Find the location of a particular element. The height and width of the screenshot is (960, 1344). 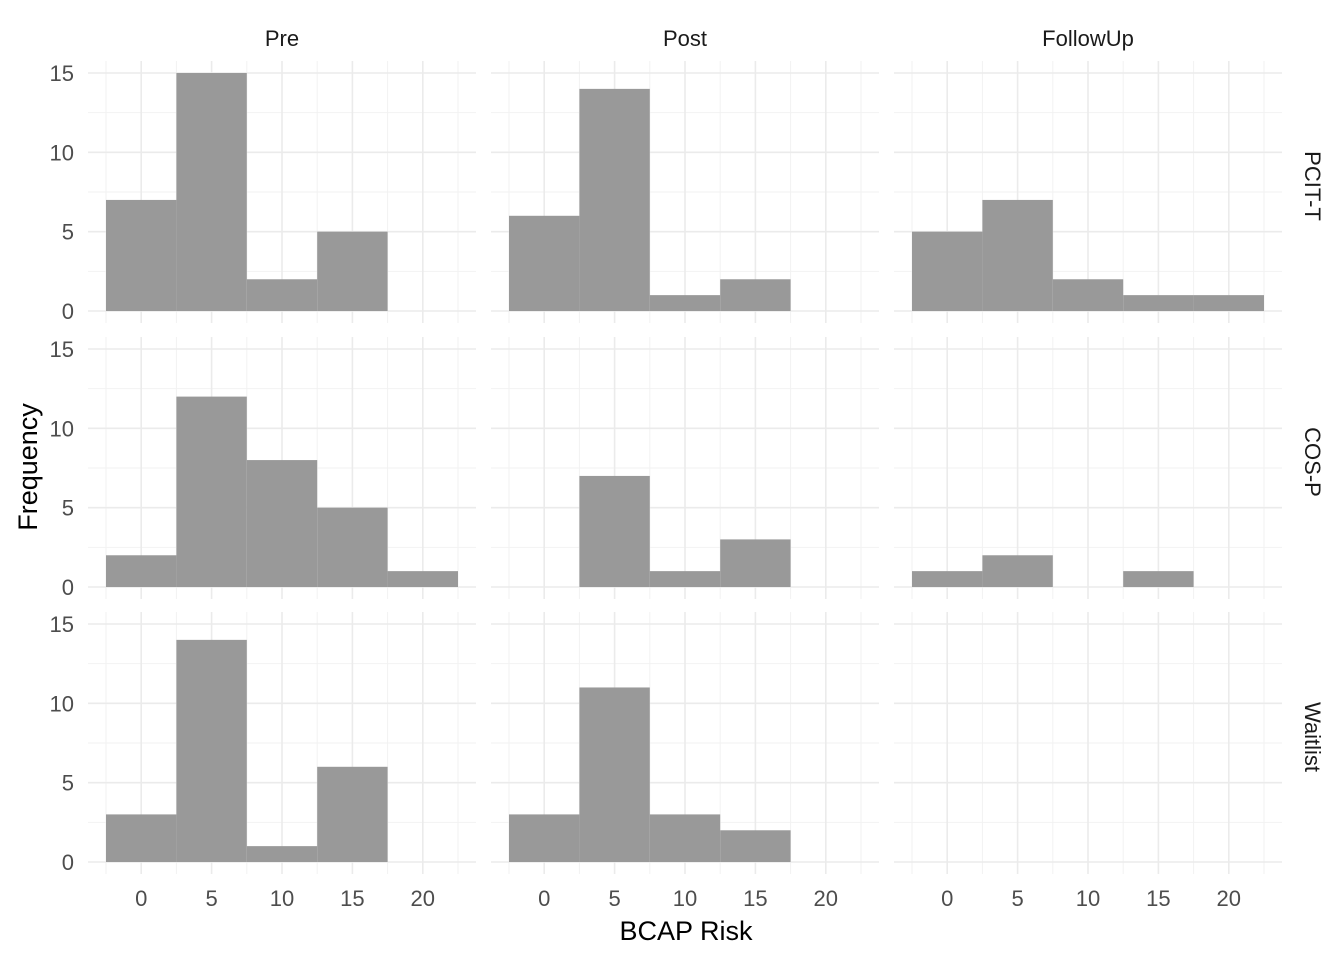

column-strip-label: Pre is located at coordinates (282, 38).